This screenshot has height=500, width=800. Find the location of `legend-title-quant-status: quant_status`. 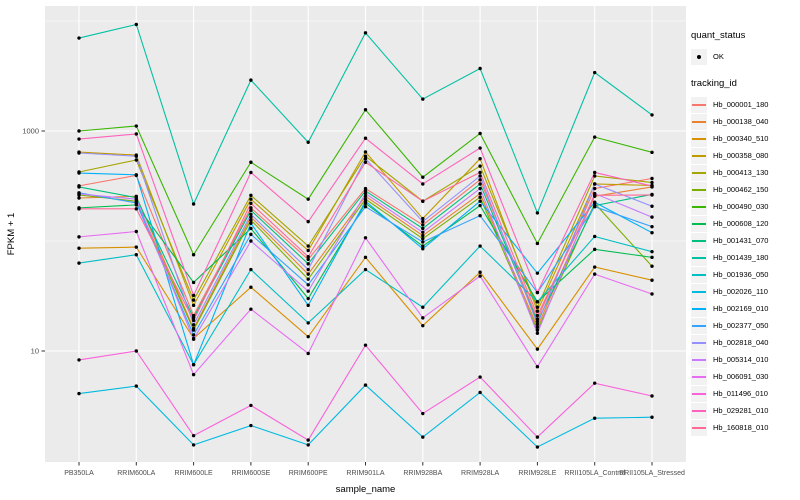

legend-title-quant-status: quant_status is located at coordinates (718, 35).